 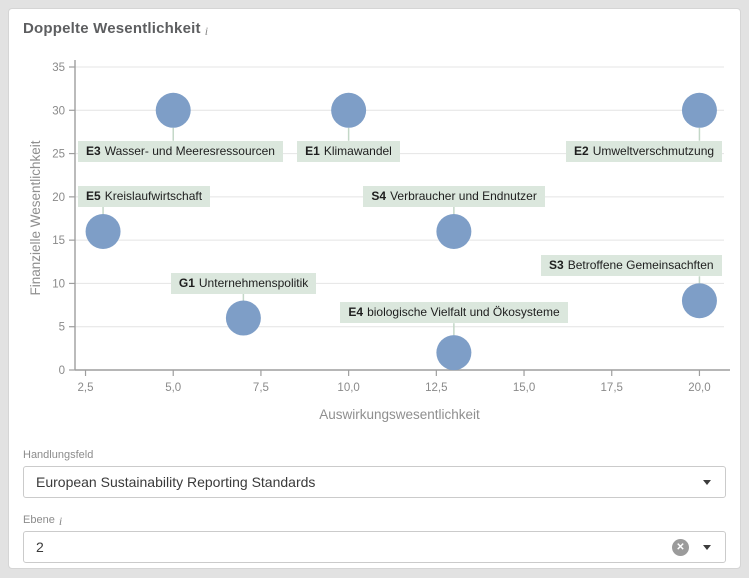 I want to click on point-label-s4: S4 Verbraucher und Endnutzer, so click(x=454, y=196).